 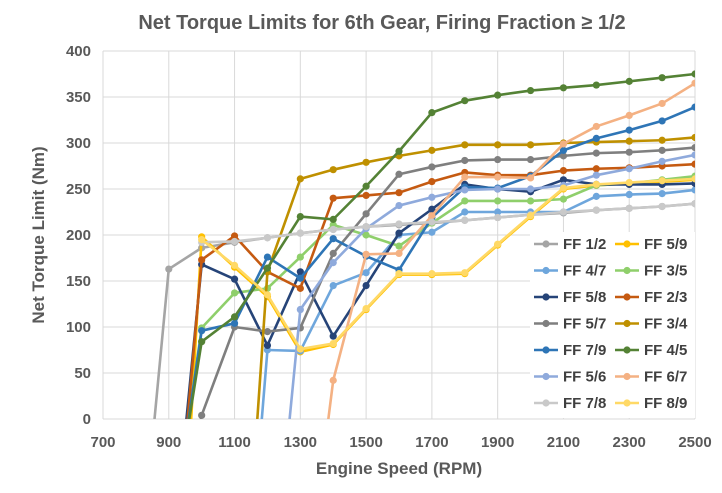 I want to click on legend-item: FF 5/8, so click(x=570, y=297).